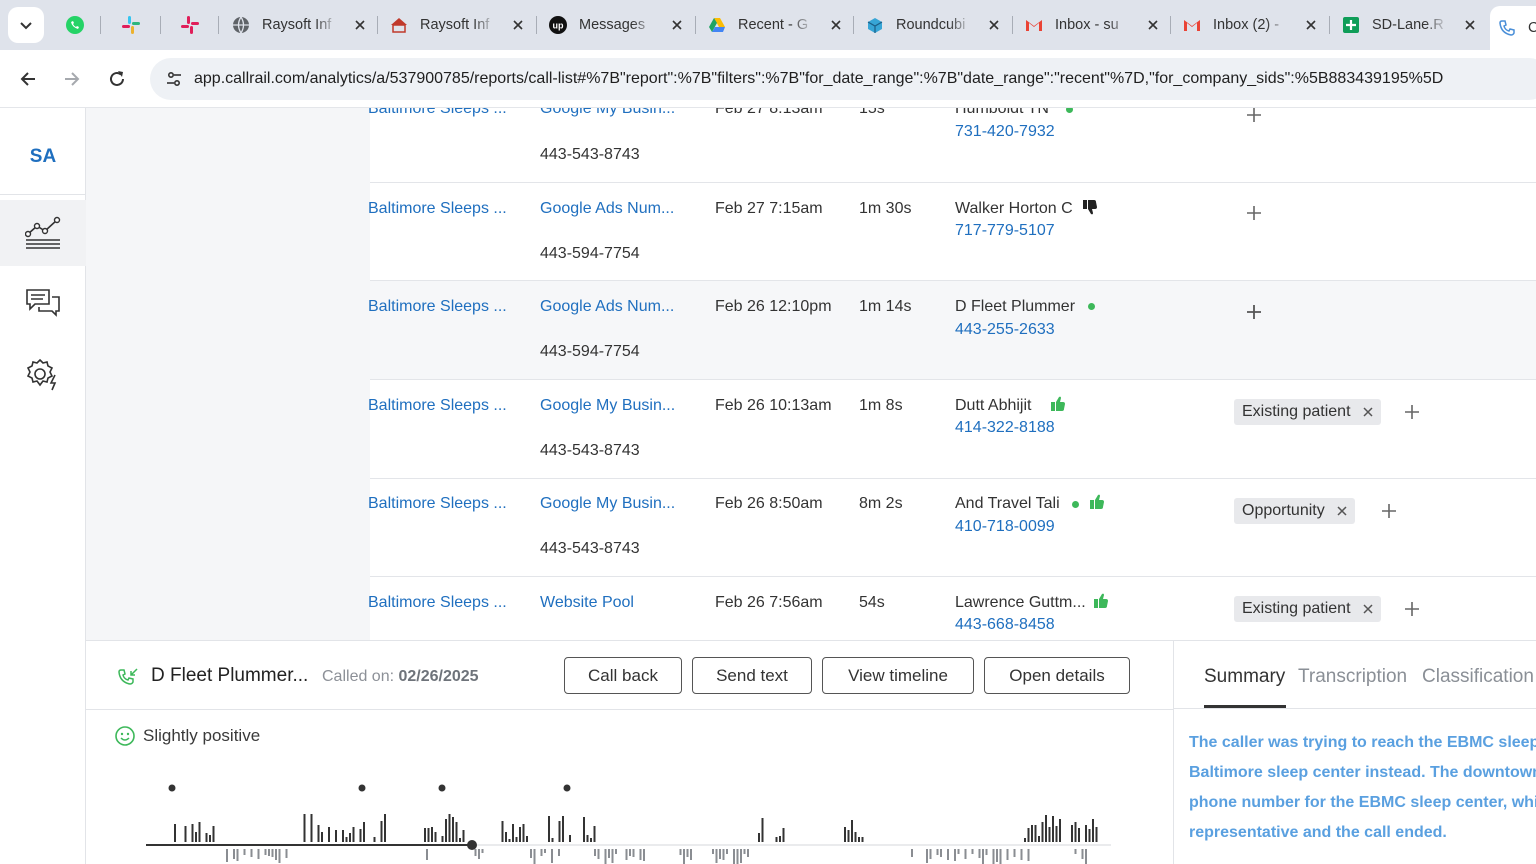 The image size is (1536, 864). What do you see at coordinates (752, 675) in the screenshot?
I see `send-text-button: Send text` at bounding box center [752, 675].